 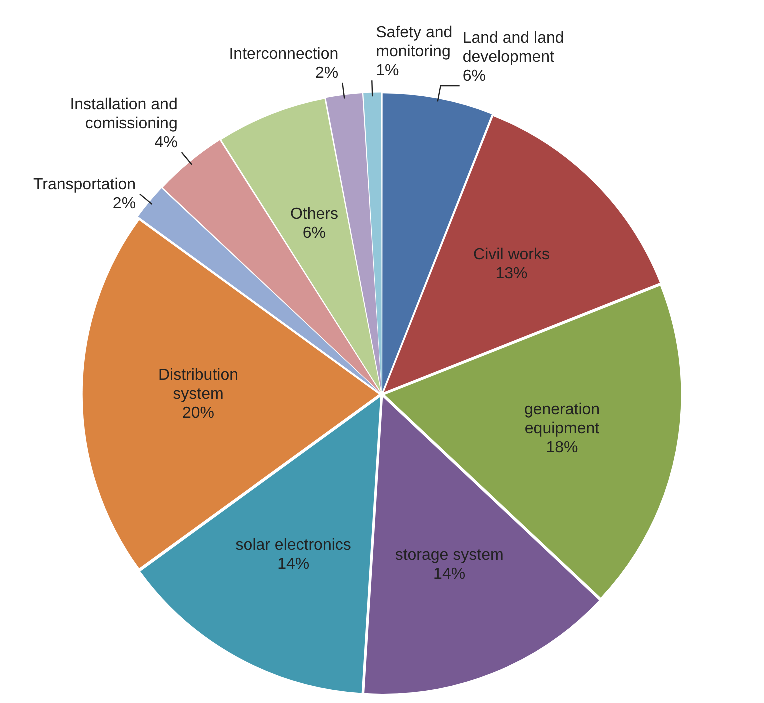 What do you see at coordinates (284, 54) in the screenshot?
I see `slice-label: Interconnection` at bounding box center [284, 54].